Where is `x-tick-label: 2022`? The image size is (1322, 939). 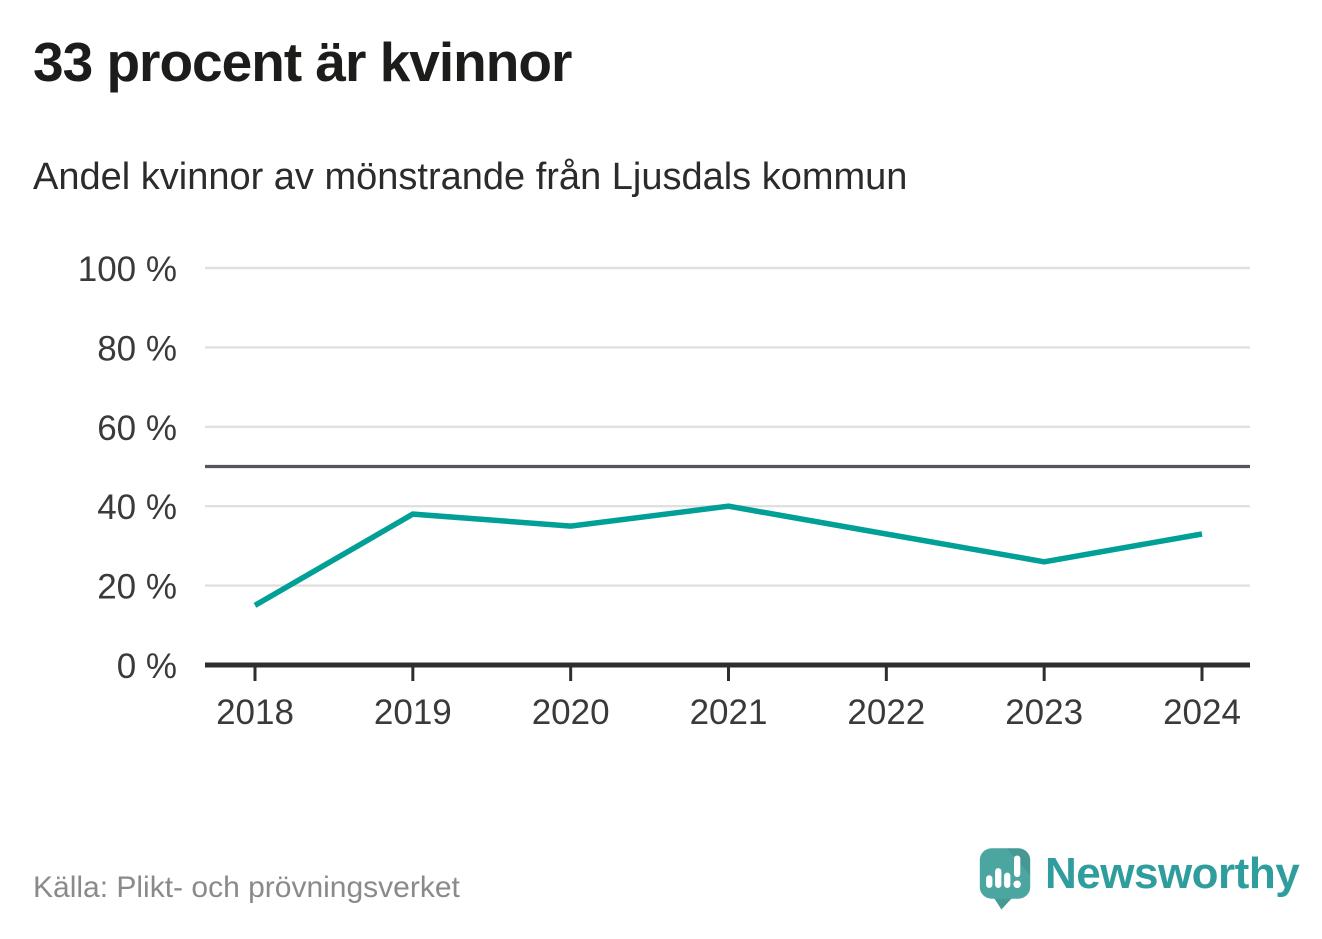 x-tick-label: 2022 is located at coordinates (886, 712).